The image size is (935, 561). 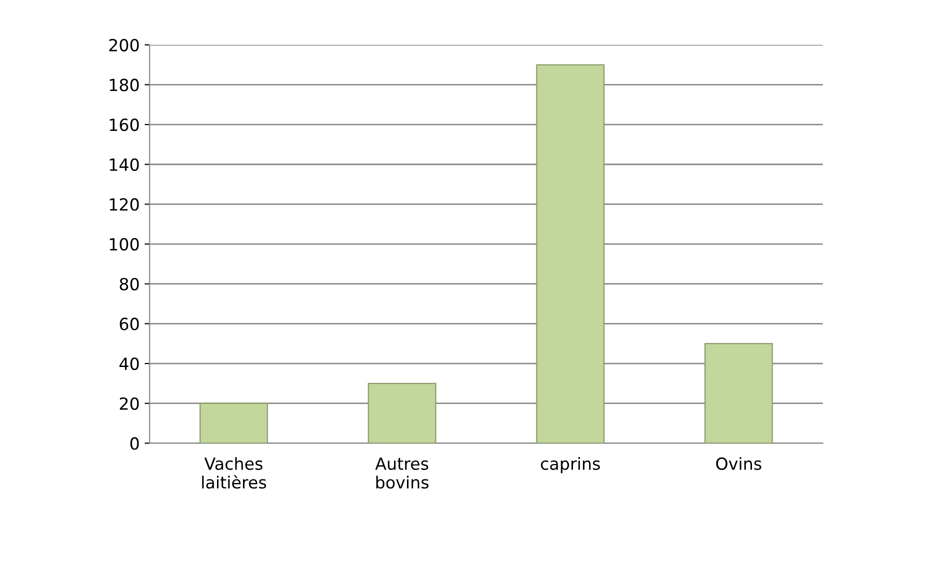 What do you see at coordinates (124, 164) in the screenshot?
I see `y-tick-label: 140` at bounding box center [124, 164].